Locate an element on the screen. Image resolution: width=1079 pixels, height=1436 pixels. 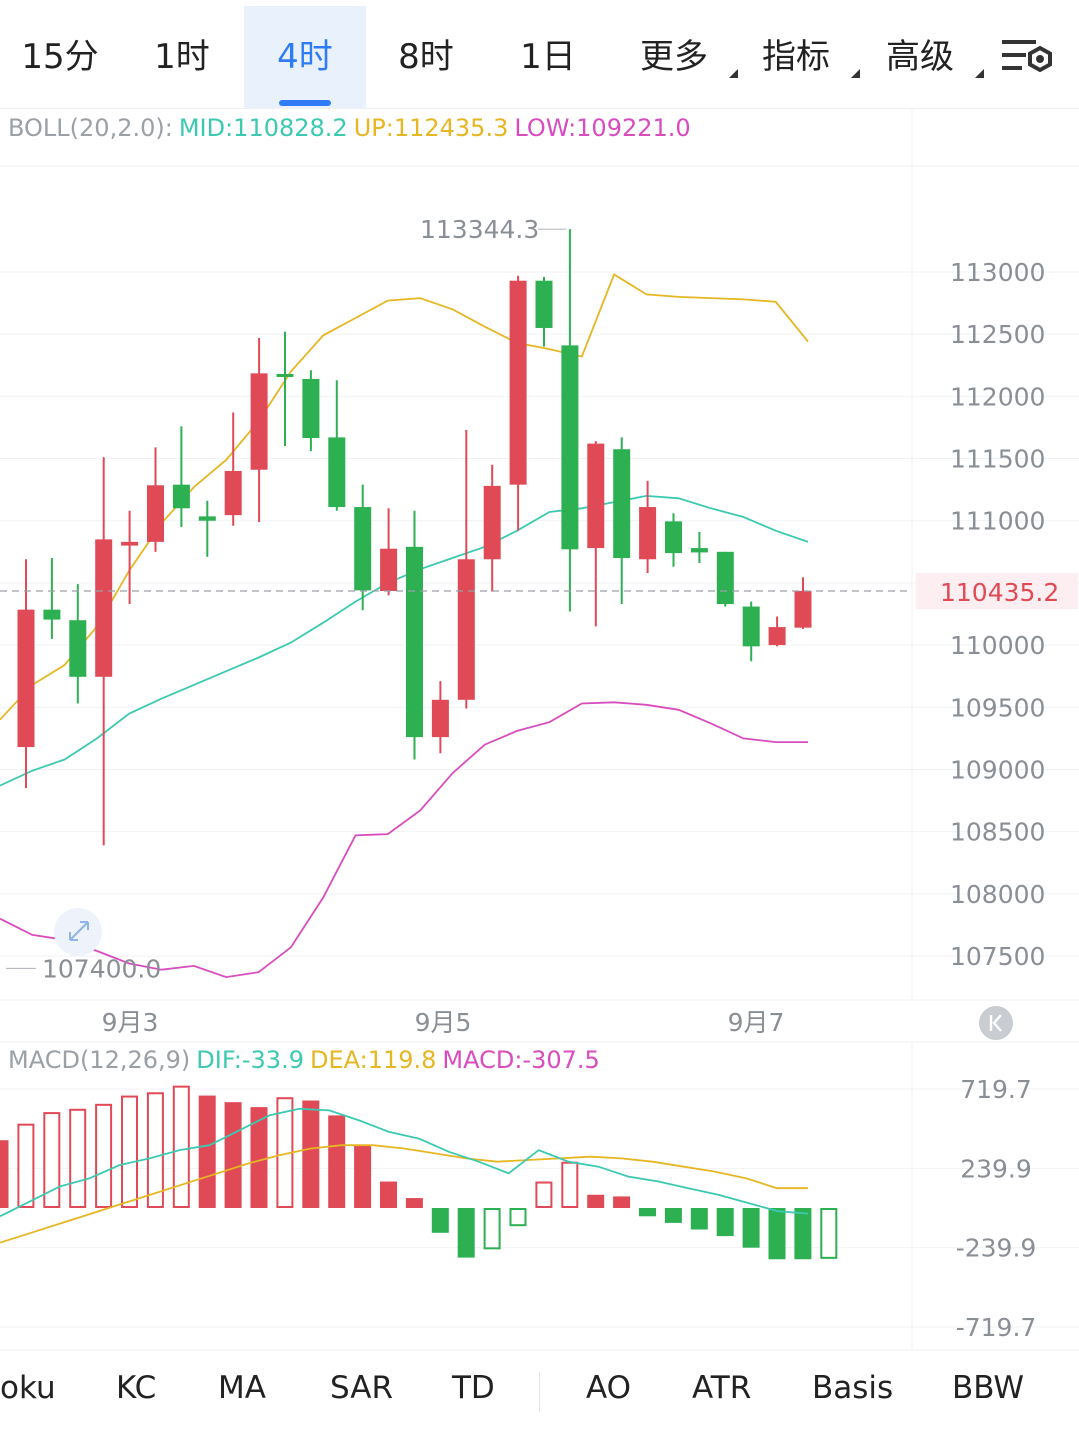
current-price-badge is located at coordinates (997, 590).